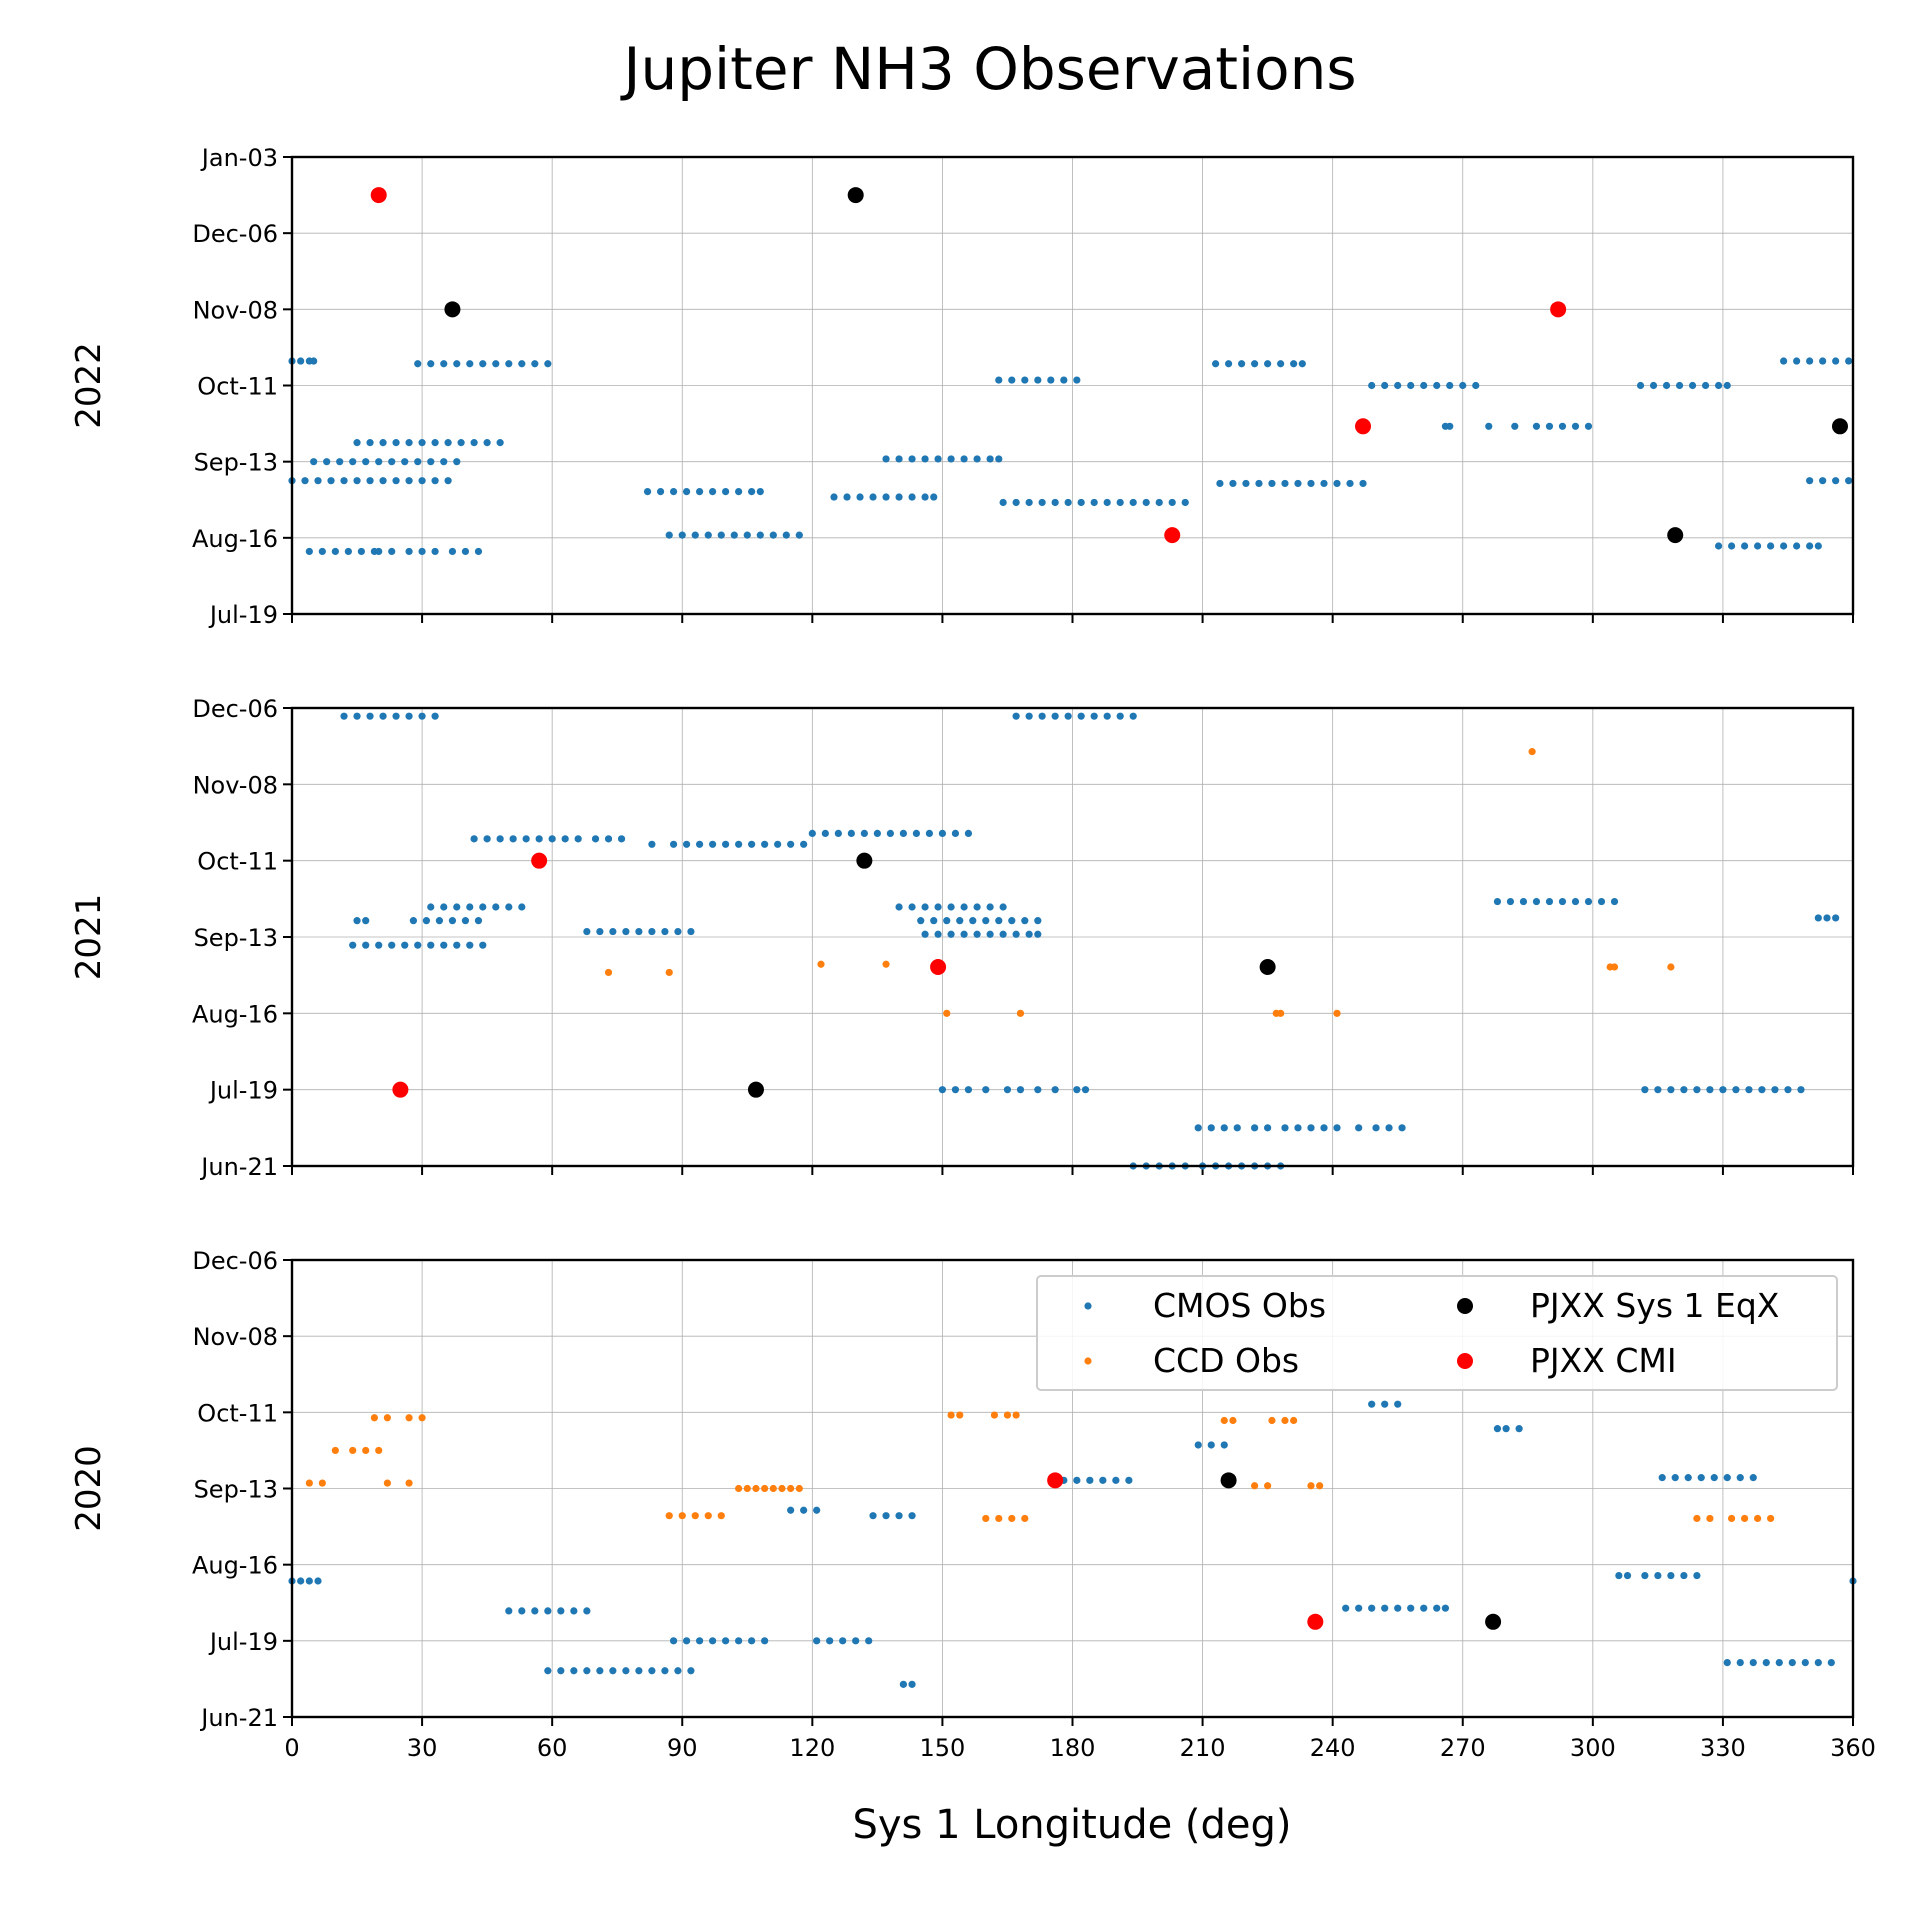  Describe the element at coordinates (235, 1566) in the screenshot. I see `y-tick-label: Aug-16` at that location.